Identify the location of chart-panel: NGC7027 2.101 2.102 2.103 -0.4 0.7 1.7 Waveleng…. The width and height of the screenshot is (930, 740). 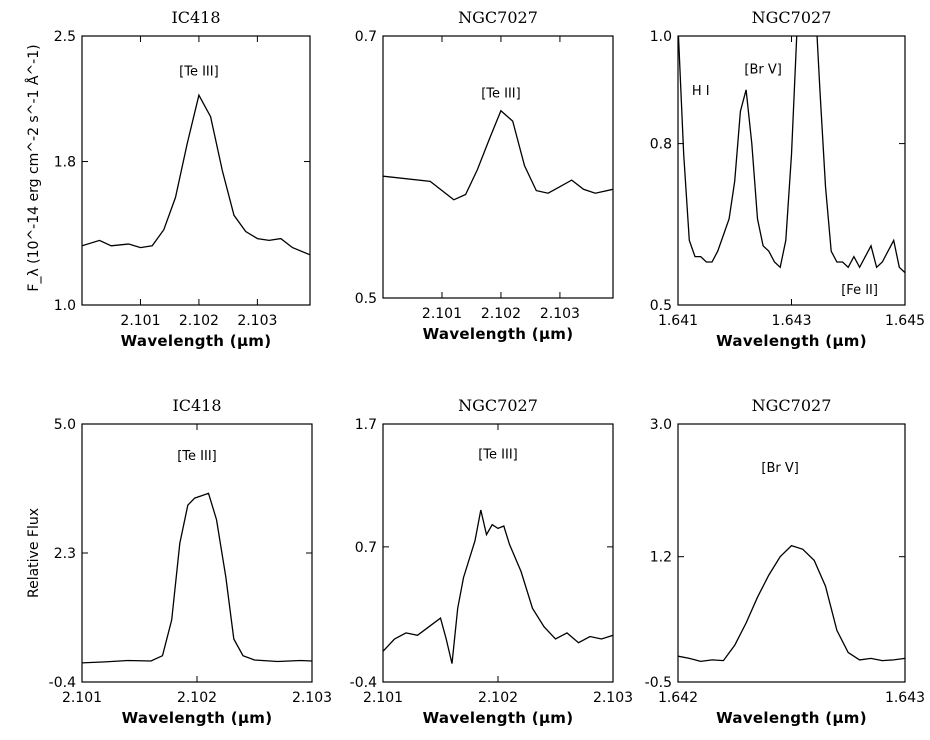
(491, 561).